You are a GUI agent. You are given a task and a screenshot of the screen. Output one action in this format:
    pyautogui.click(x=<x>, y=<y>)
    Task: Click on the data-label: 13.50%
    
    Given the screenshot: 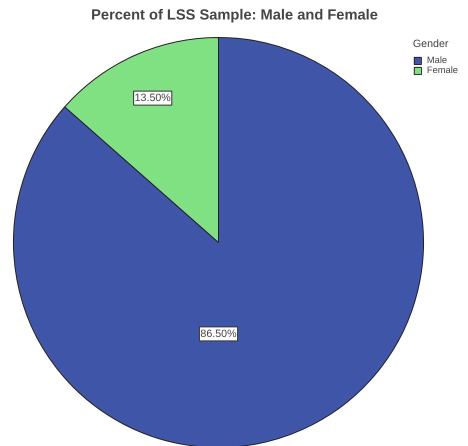 What is the action you would take?
    pyautogui.click(x=153, y=98)
    